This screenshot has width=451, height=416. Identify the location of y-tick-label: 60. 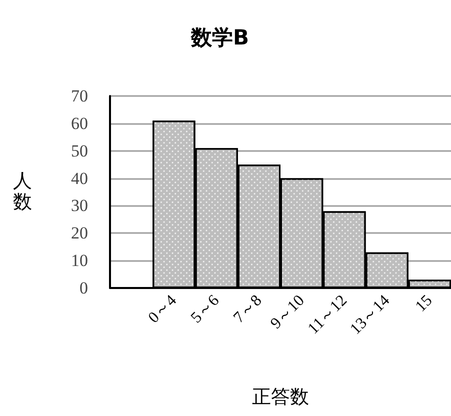
(79, 123).